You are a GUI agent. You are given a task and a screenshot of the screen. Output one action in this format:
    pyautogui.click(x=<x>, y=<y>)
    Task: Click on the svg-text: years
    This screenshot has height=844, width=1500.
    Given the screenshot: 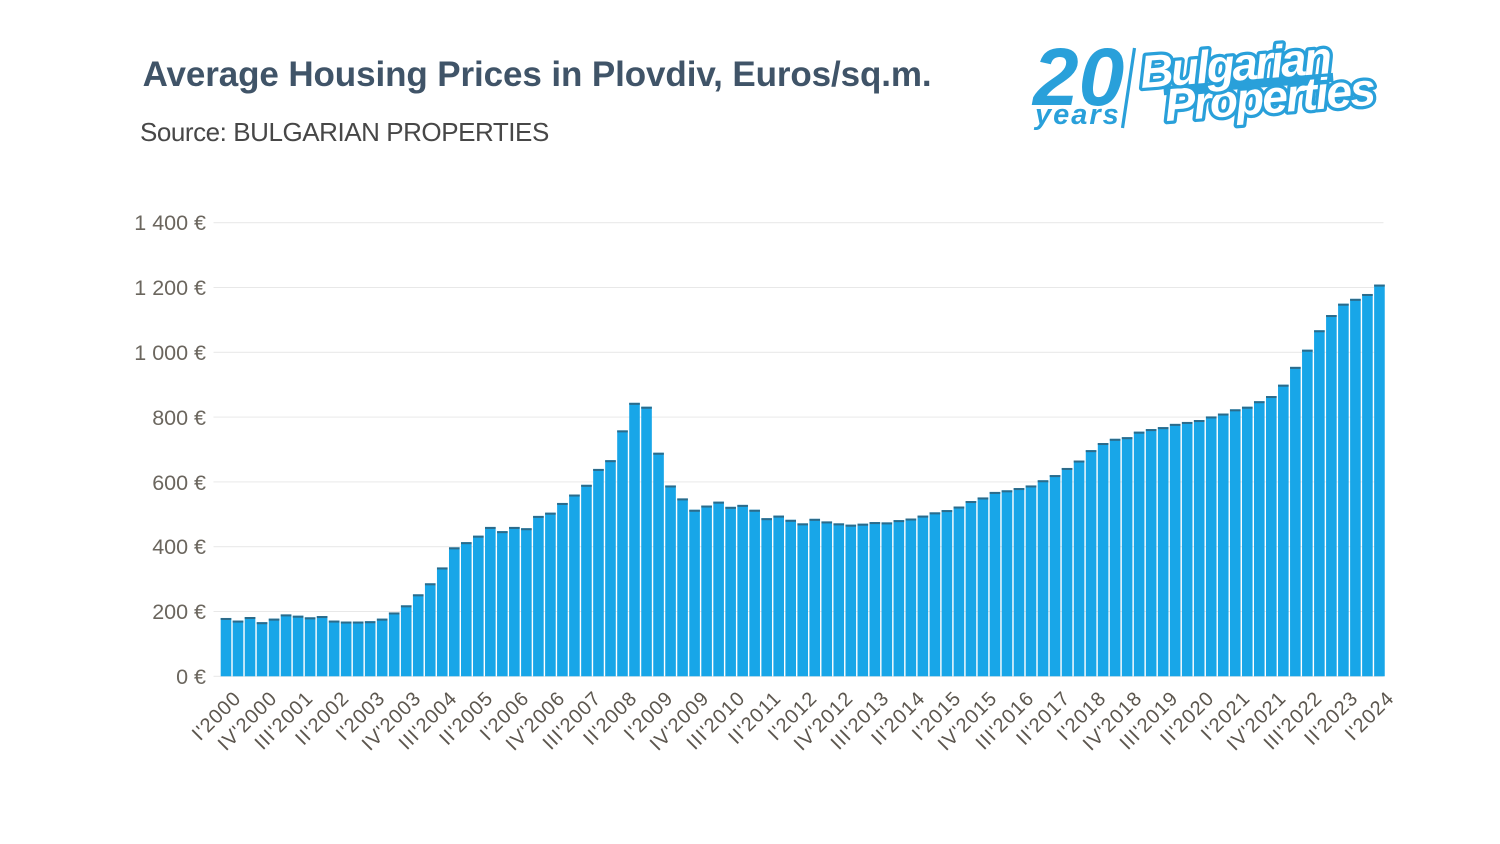 What is the action you would take?
    pyautogui.click(x=1077, y=115)
    